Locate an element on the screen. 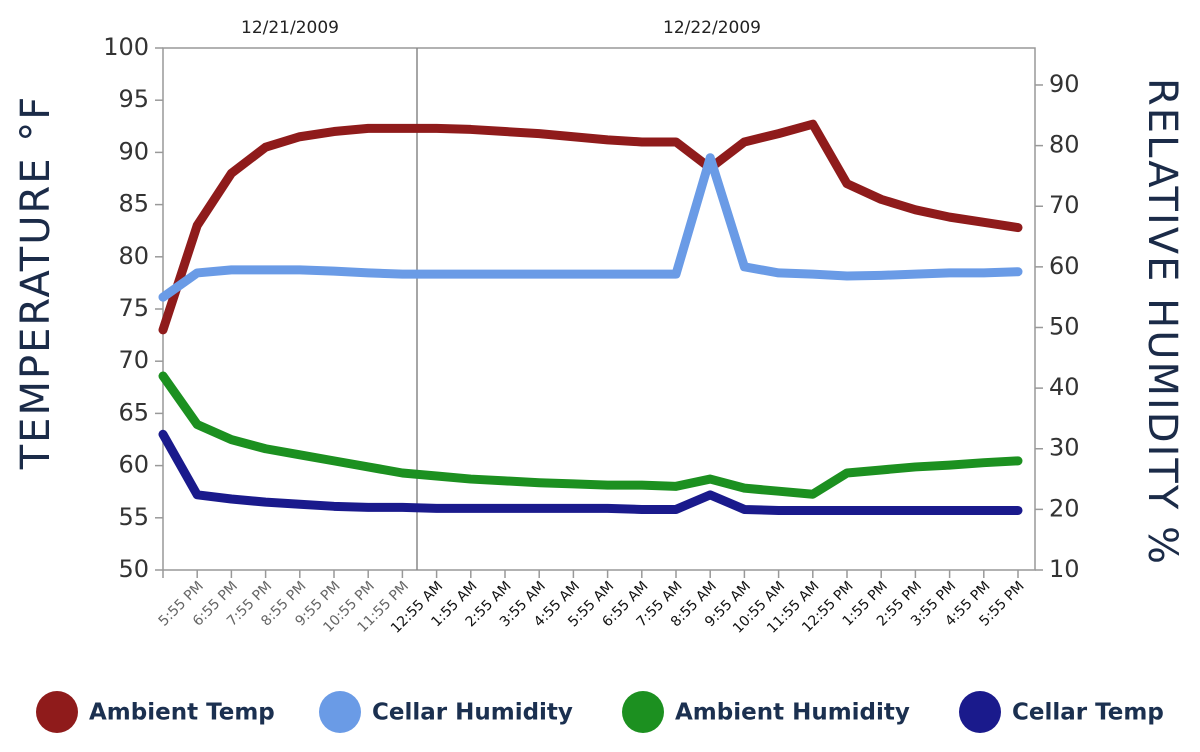 The width and height of the screenshot is (1200, 752). y-tick-label: 75 is located at coordinates (133, 308).